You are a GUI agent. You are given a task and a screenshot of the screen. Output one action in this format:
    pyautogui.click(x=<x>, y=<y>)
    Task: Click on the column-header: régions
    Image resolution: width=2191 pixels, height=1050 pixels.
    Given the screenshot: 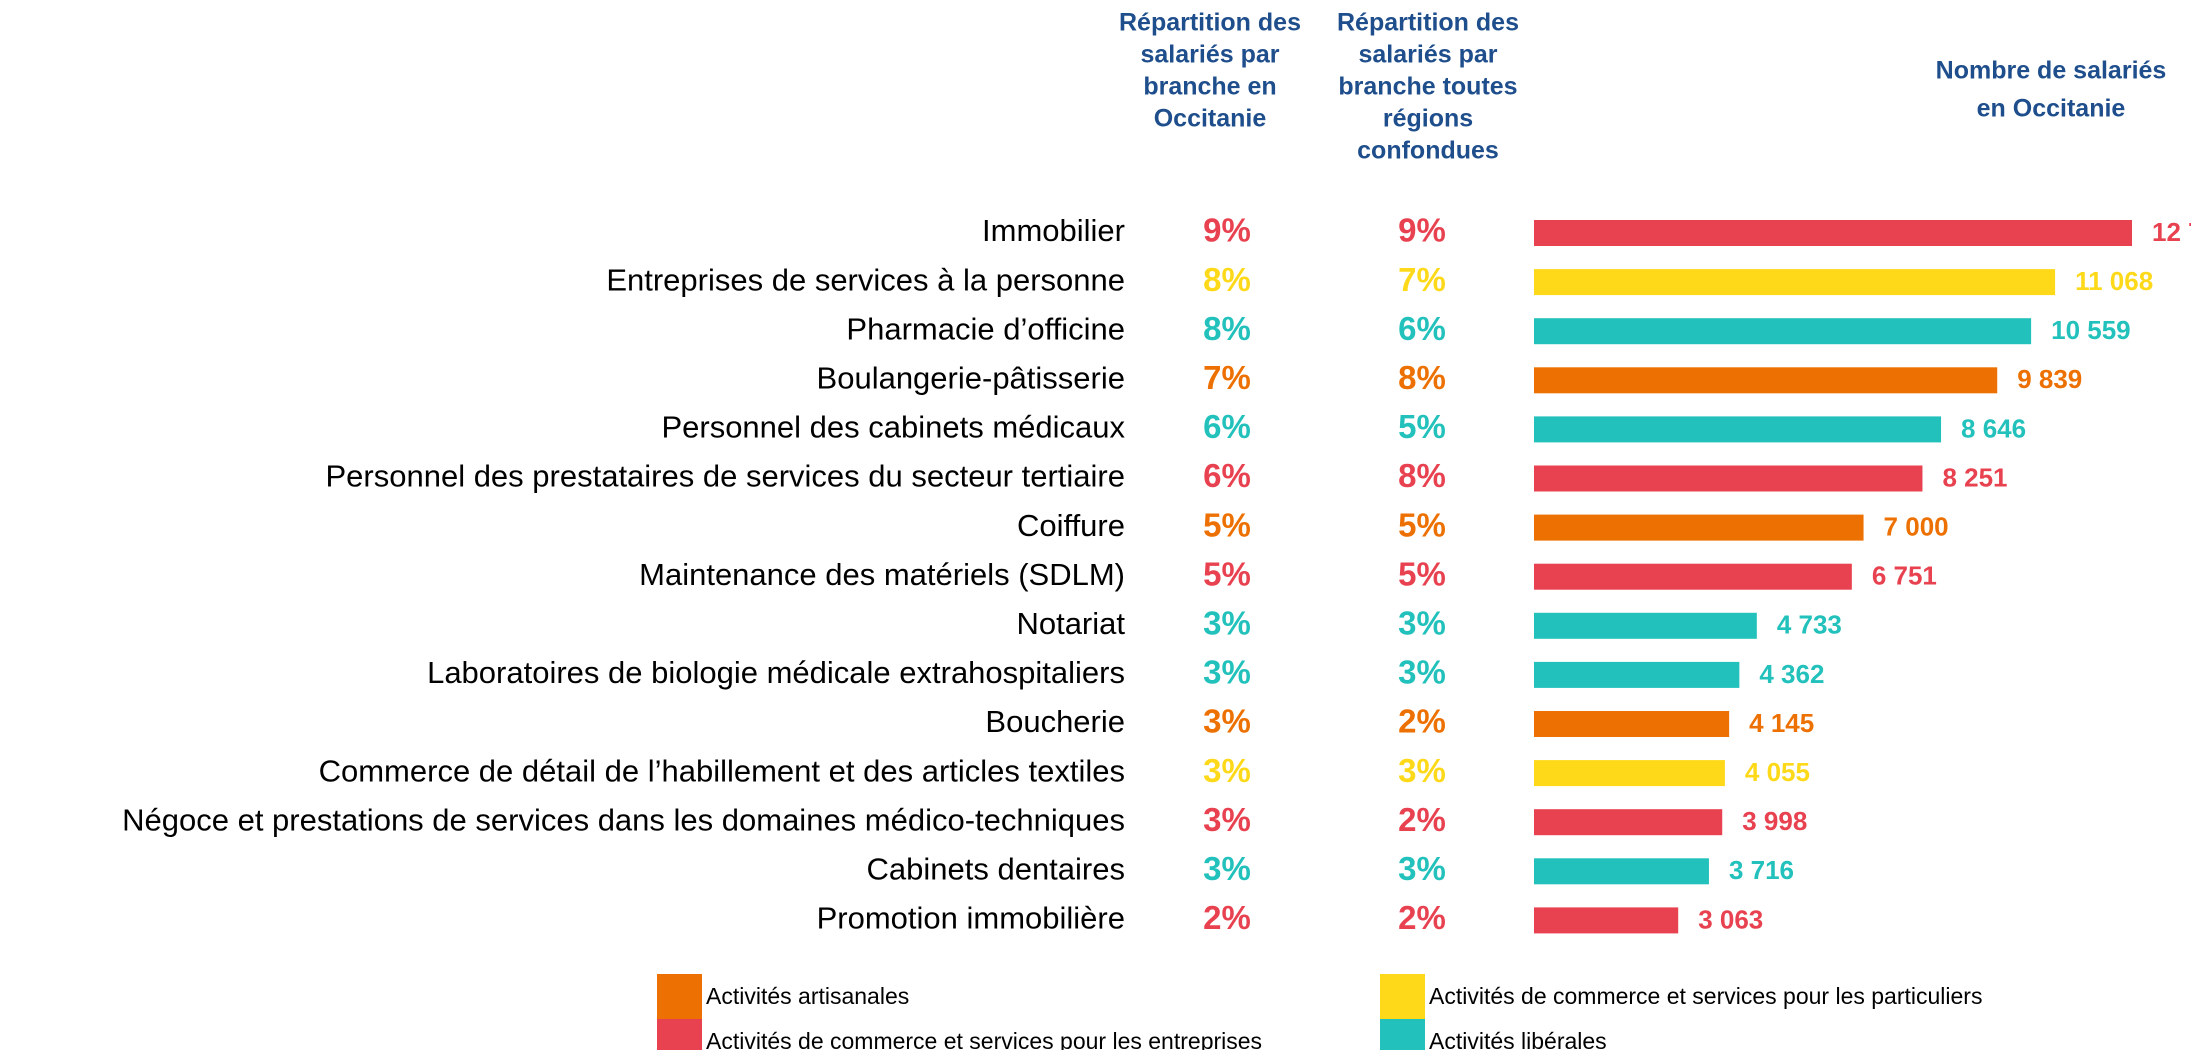 What is the action you would take?
    pyautogui.click(x=1428, y=119)
    